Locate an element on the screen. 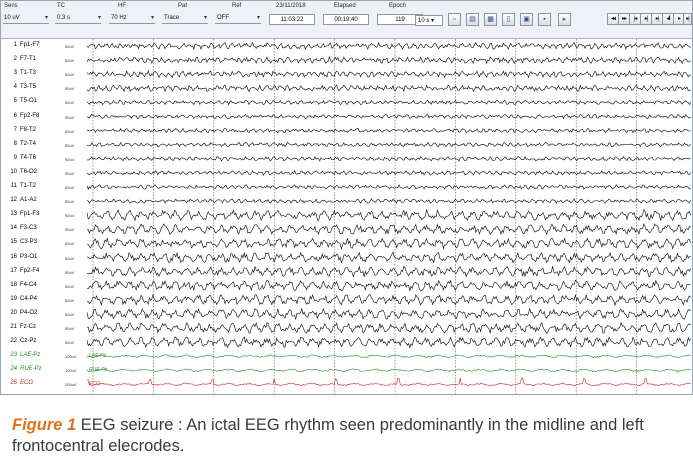 The width and height of the screenshot is (693, 472). channel-name: A1-A2 is located at coordinates (28, 200).